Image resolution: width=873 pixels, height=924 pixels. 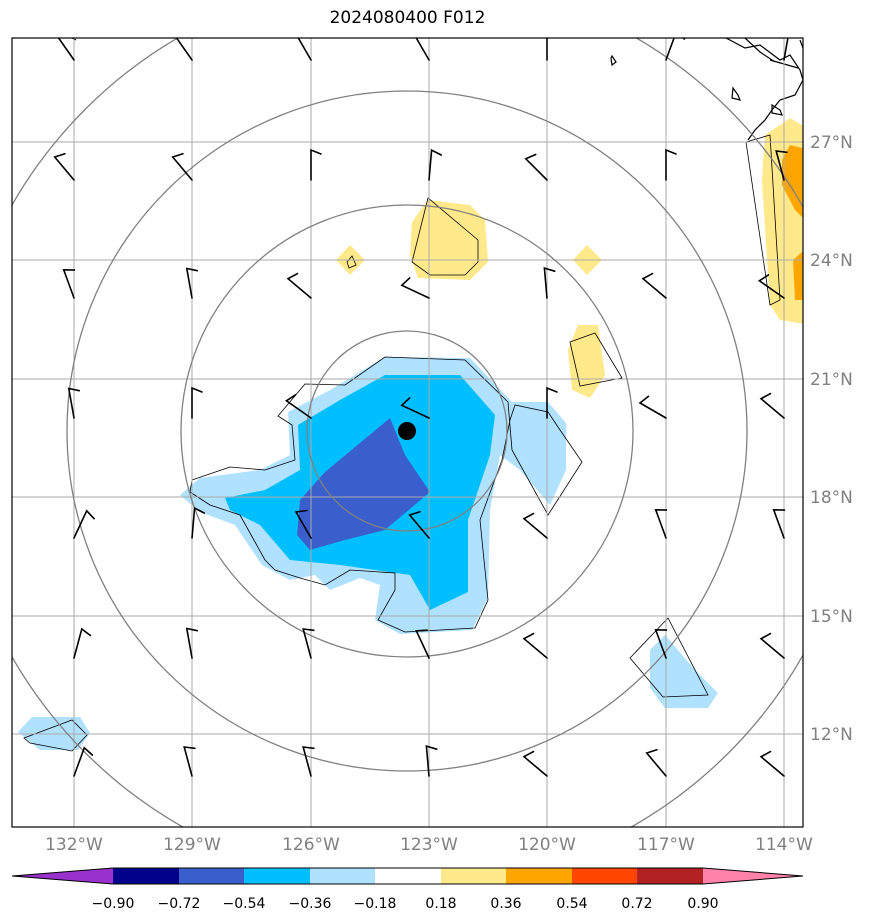 I want to click on colorbar-outline, so click(x=407, y=876).